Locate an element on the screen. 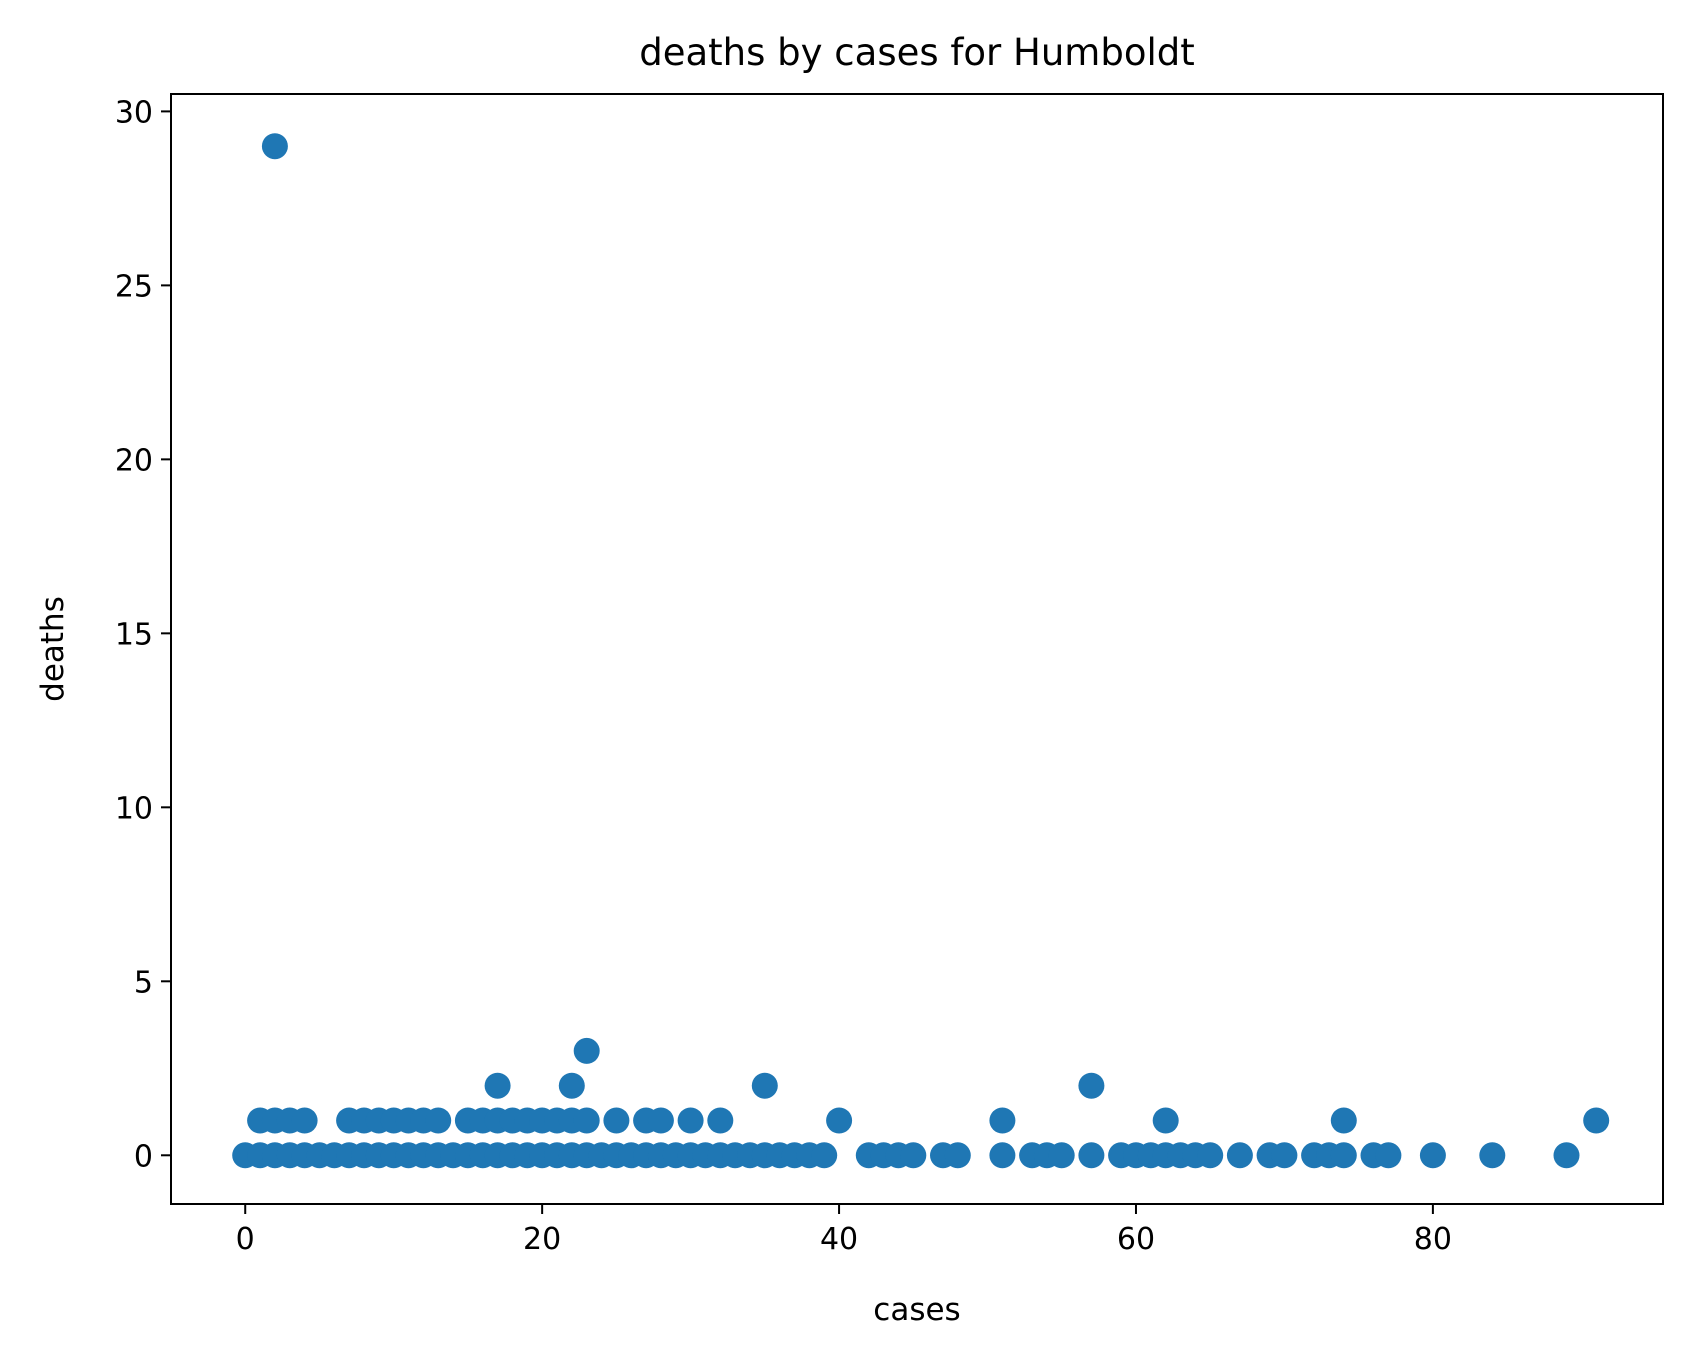 The width and height of the screenshot is (1688, 1361). x-tick-label: 80 is located at coordinates (1433, 1239).